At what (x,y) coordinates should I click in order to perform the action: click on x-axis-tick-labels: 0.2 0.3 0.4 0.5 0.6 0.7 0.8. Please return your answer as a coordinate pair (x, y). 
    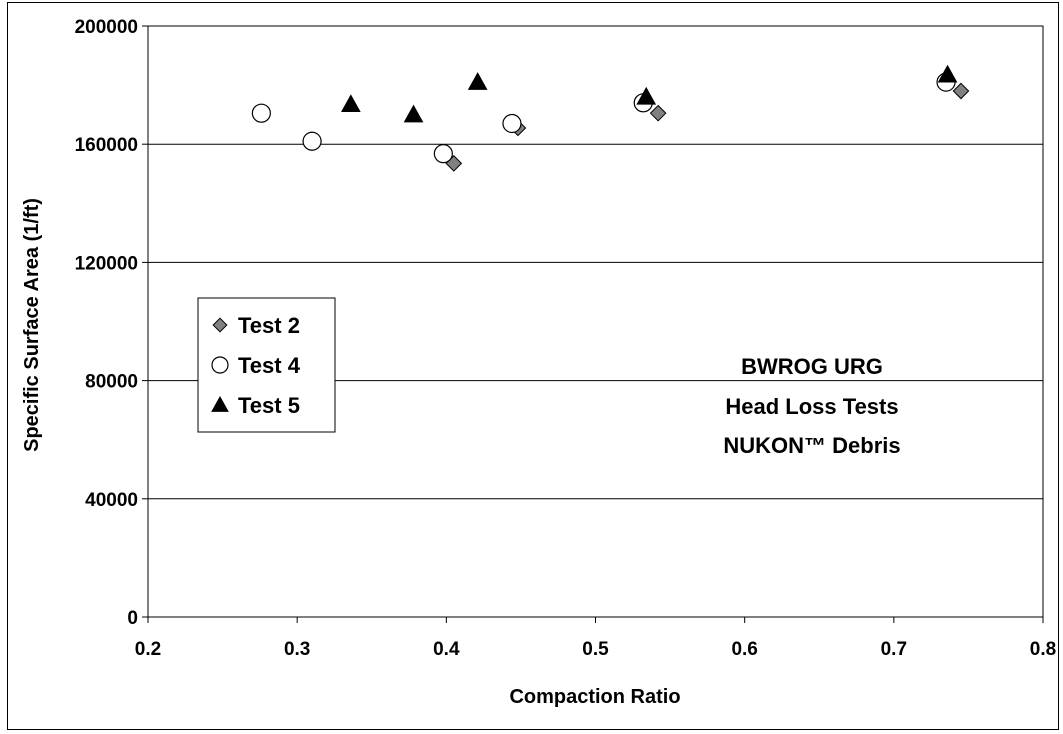
    Looking at the image, I should click on (595, 649).